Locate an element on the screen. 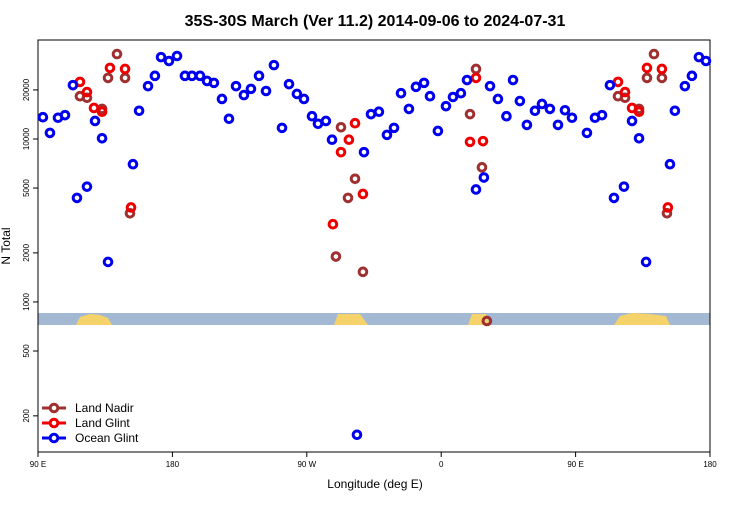 Image resolution: width=750 pixels, height=505 pixels. y-tick-label: 500 is located at coordinates (26, 351).